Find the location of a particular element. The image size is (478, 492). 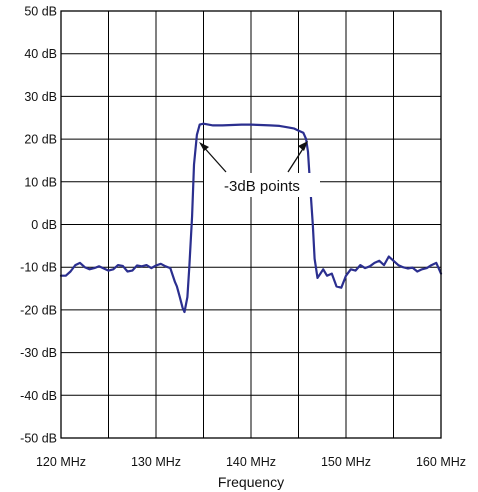

y-tick-label: 0 dB is located at coordinates (44, 225).